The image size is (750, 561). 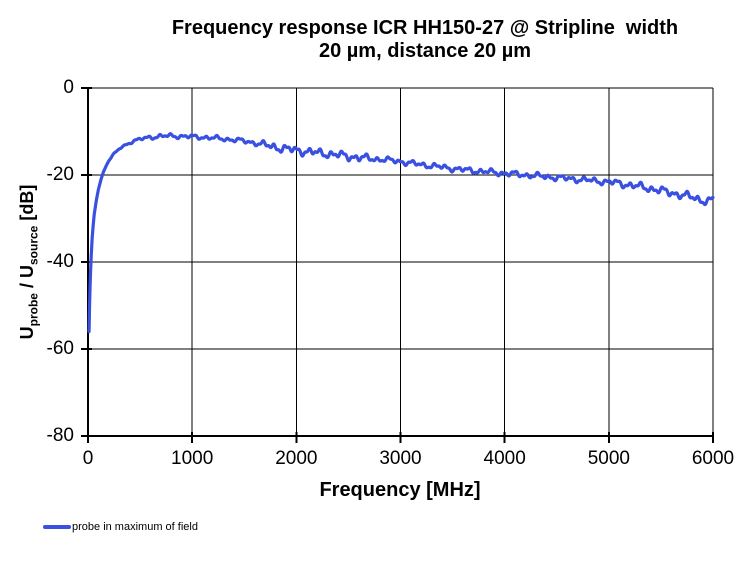 What do you see at coordinates (68, 87) in the screenshot?
I see `y-tick-label: 0` at bounding box center [68, 87].